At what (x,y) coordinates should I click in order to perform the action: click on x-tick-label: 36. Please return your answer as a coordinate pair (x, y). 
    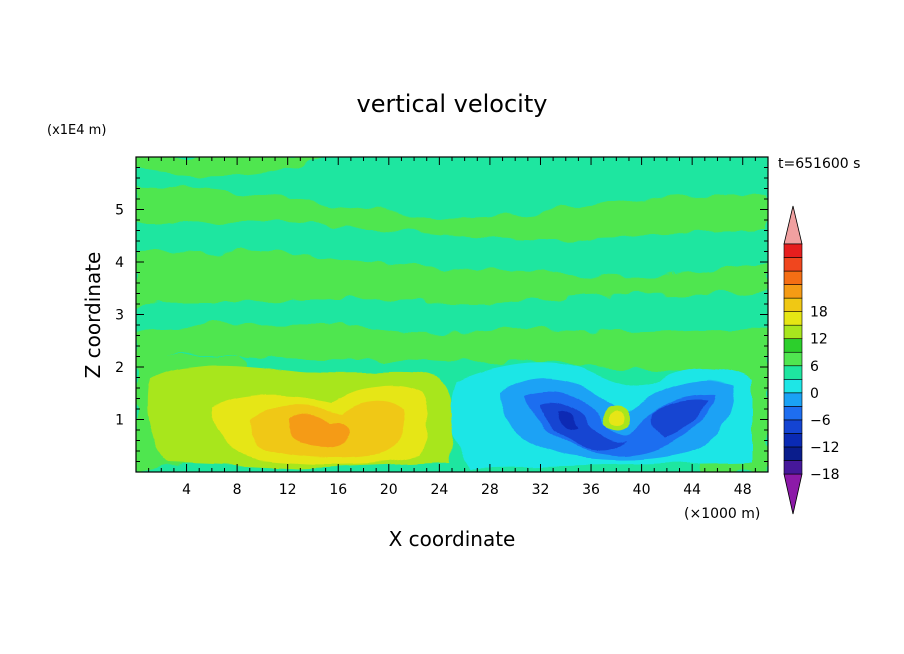
    Looking at the image, I should click on (591, 490).